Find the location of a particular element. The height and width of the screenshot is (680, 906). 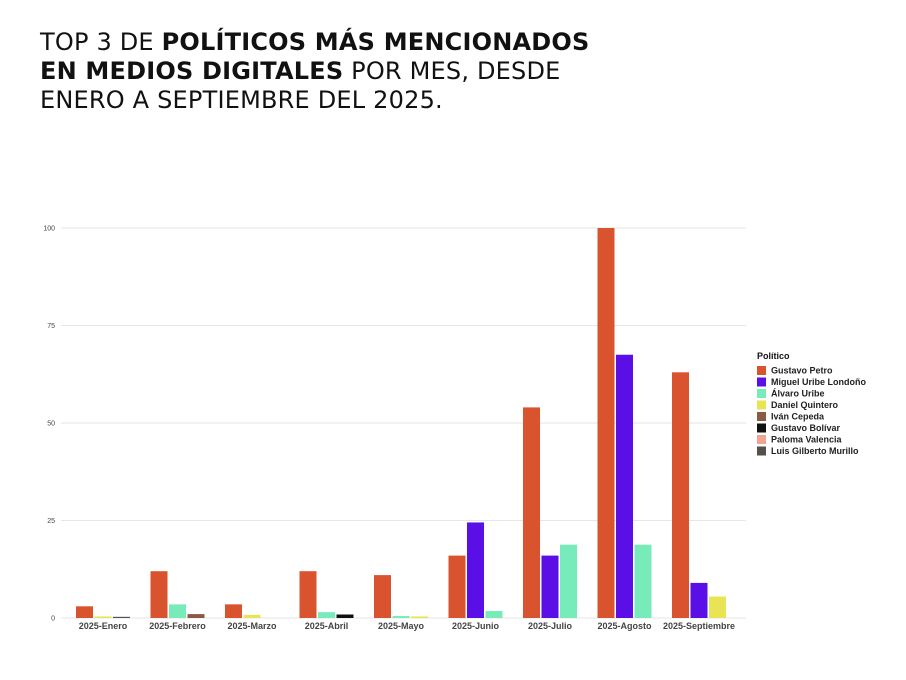

x-tick-label: 2025-Junio is located at coordinates (476, 626).